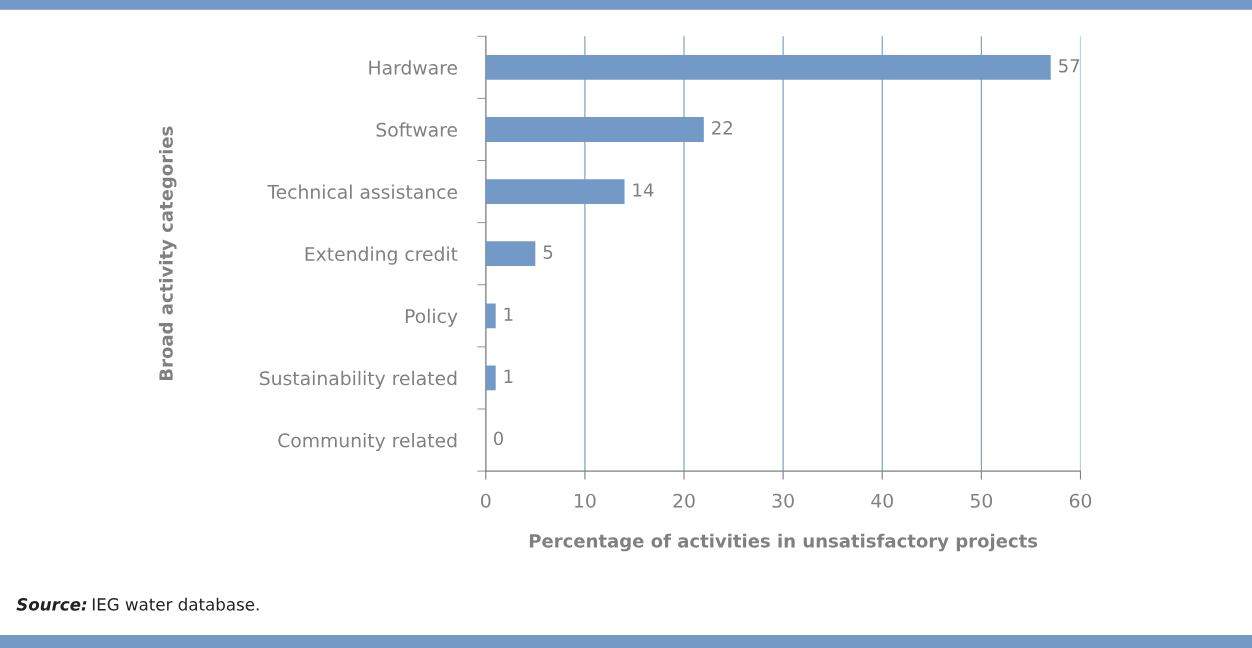  Describe the element at coordinates (362, 191) in the screenshot. I see `y-tick-label: Technical assistance` at that location.